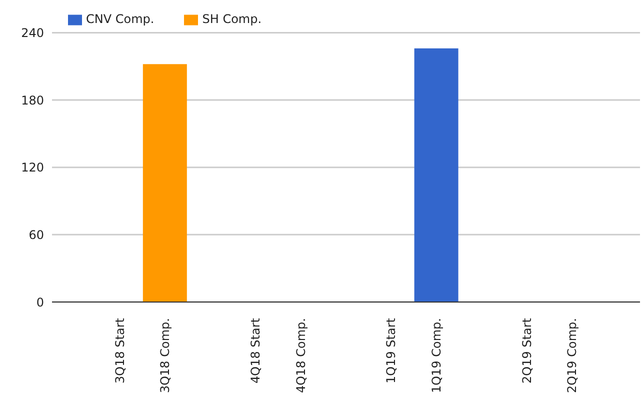 Image resolution: width=644 pixels, height=402 pixels. Describe the element at coordinates (165, 356) in the screenshot. I see `x-tick-label: 3Q18 Comp.` at that location.